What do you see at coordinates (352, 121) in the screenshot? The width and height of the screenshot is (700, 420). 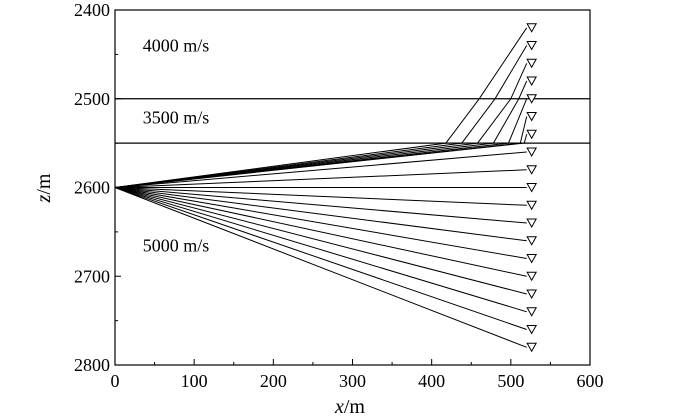 I see `interfaces-group` at bounding box center [352, 121].